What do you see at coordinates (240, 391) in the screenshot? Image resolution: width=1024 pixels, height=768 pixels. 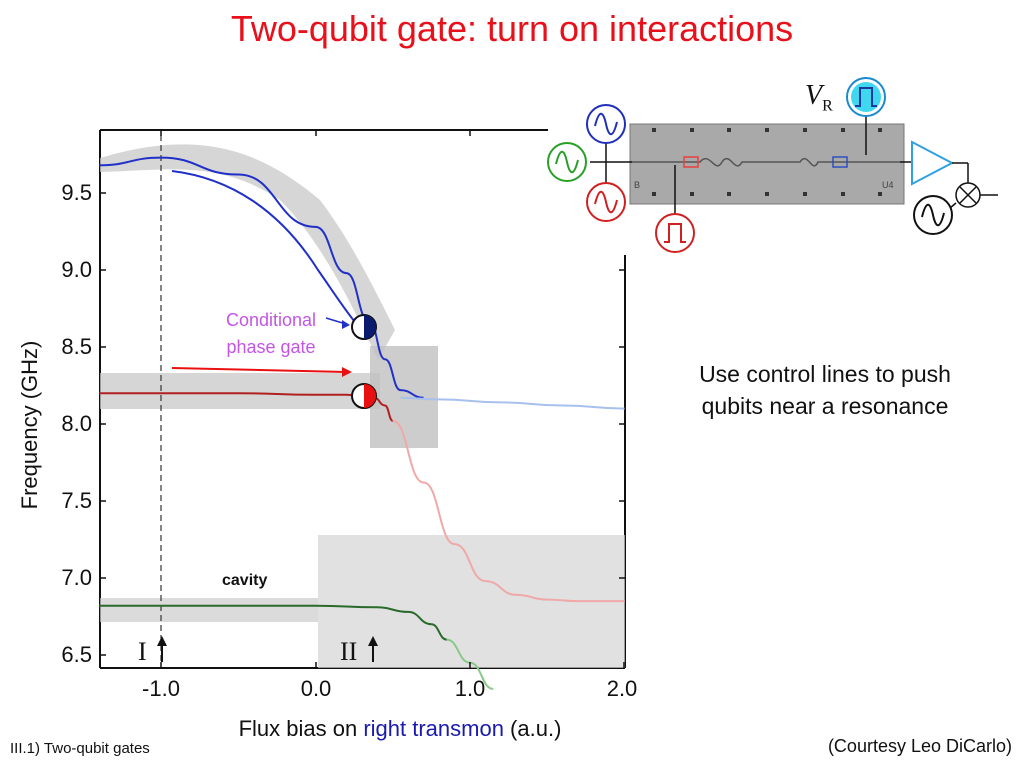 I see `red-branch-band` at bounding box center [240, 391].